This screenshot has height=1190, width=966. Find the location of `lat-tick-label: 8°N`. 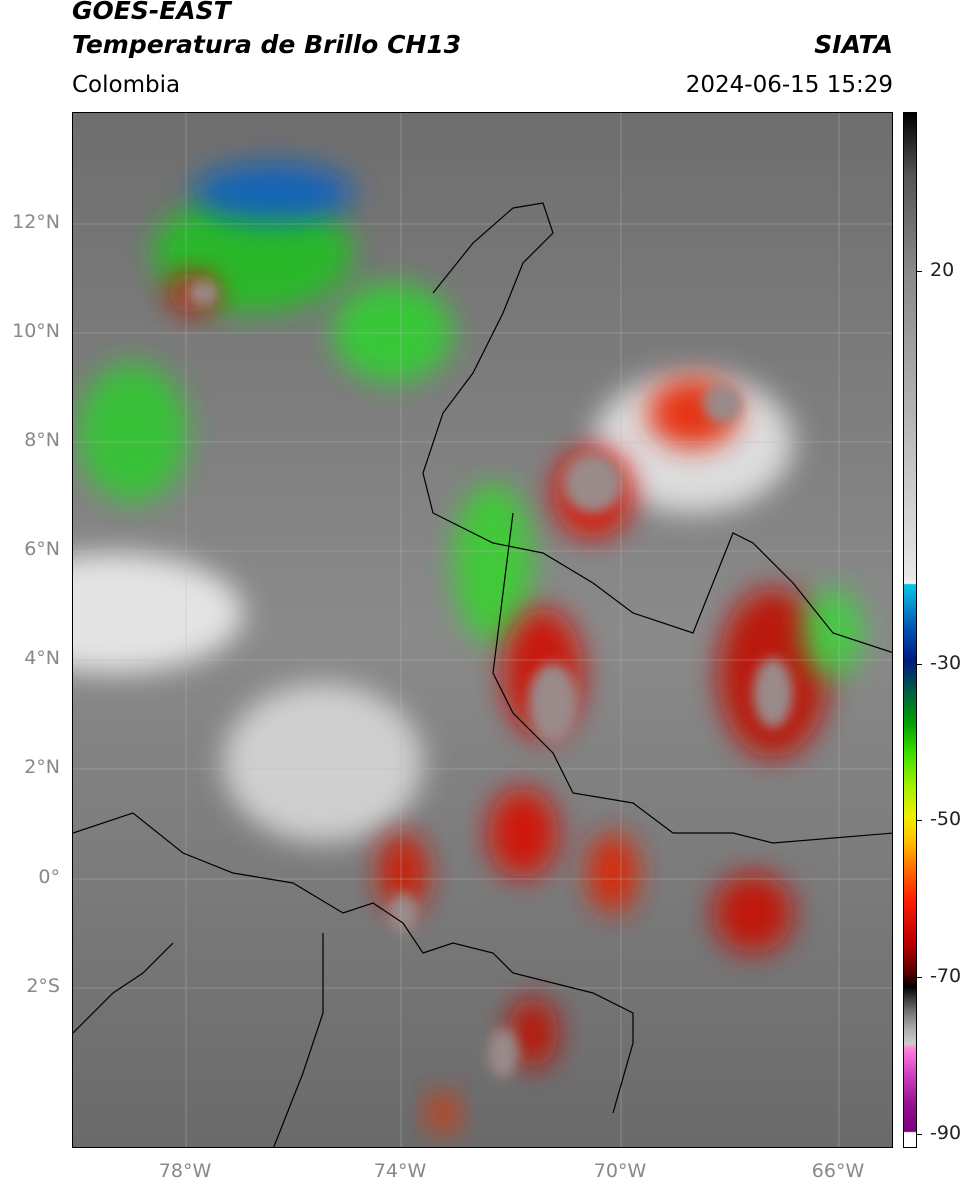

lat-tick-label: 8°N is located at coordinates (42, 440).